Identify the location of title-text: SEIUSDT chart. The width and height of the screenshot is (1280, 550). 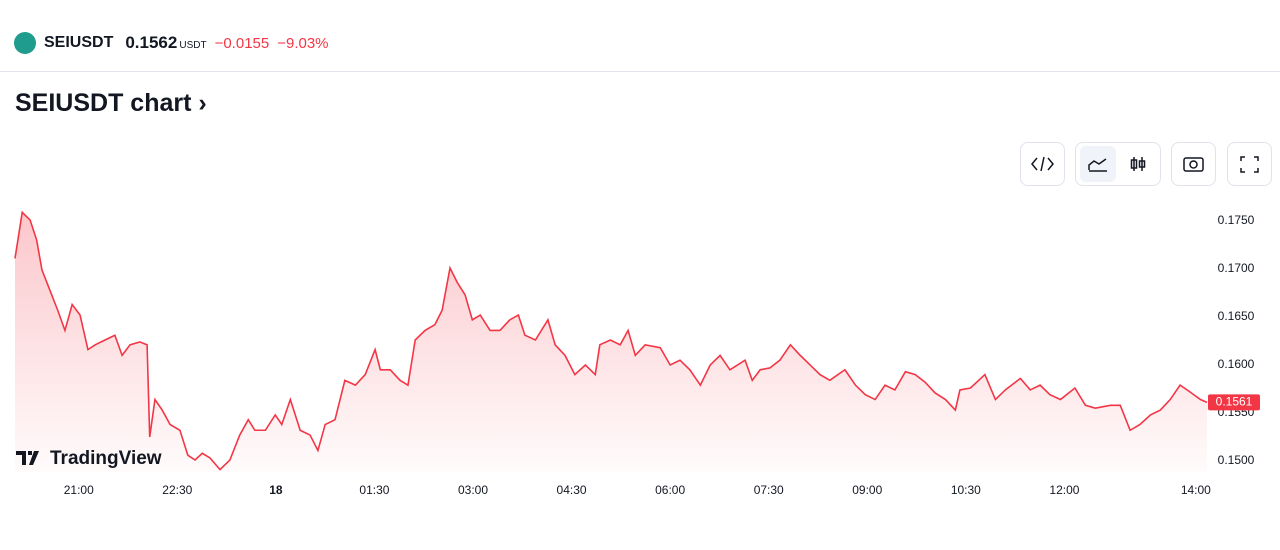
(103, 103).